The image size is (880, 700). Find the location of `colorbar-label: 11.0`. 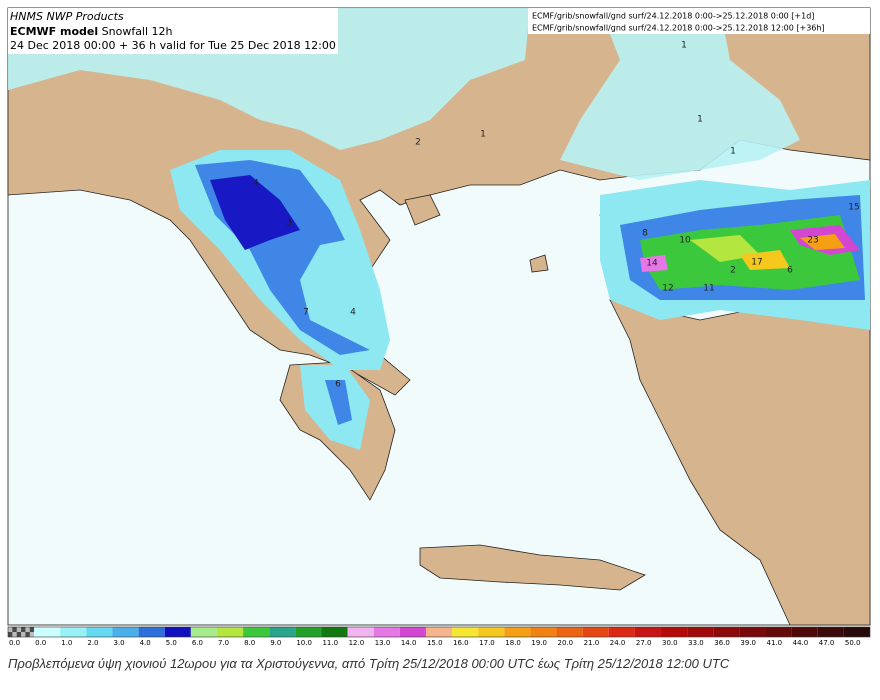

colorbar-label: 11.0 is located at coordinates (330, 643).